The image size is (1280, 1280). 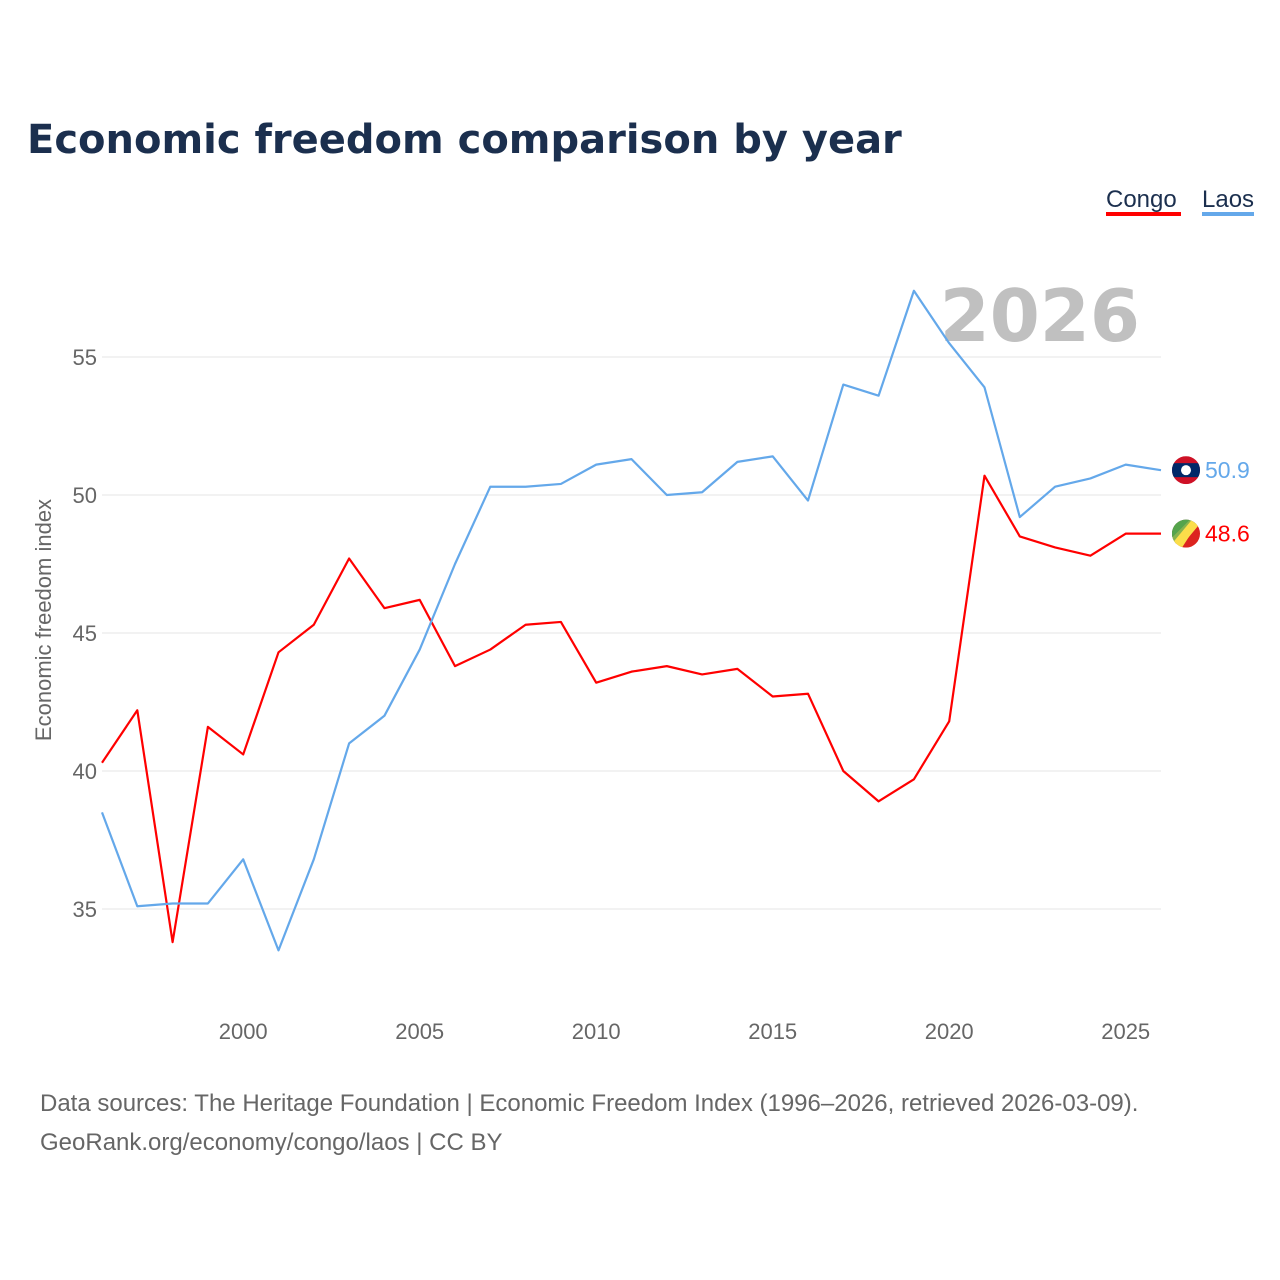 I want to click on y-tick-label: 35, so click(x=85, y=909).